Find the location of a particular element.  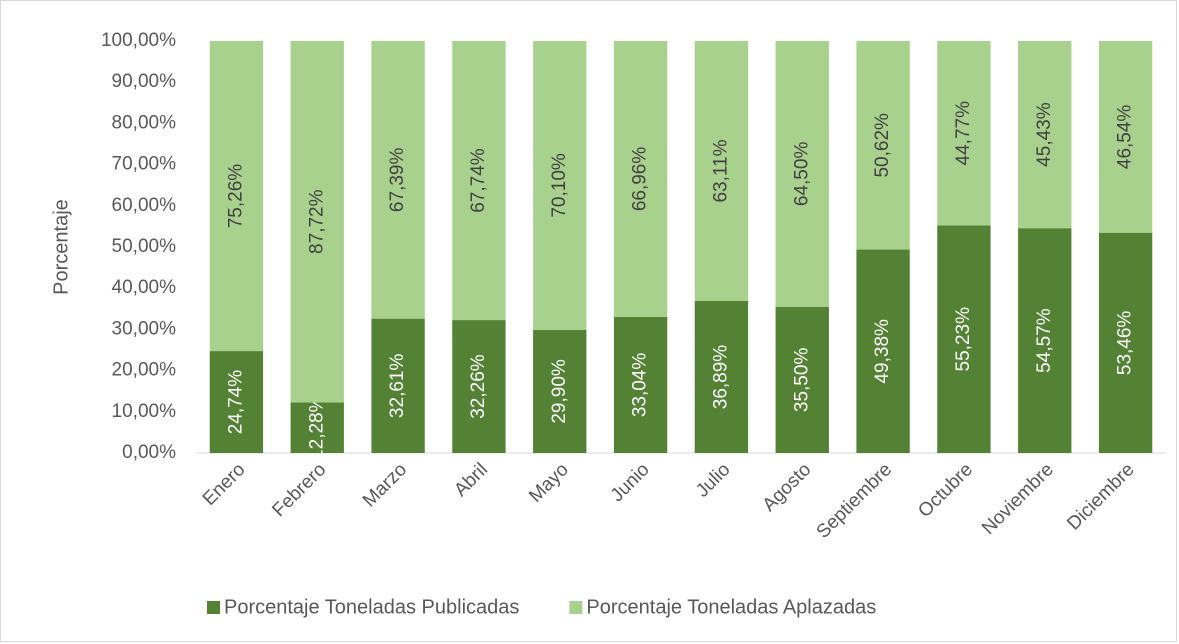

data-label: 87,72% is located at coordinates (316, 221).